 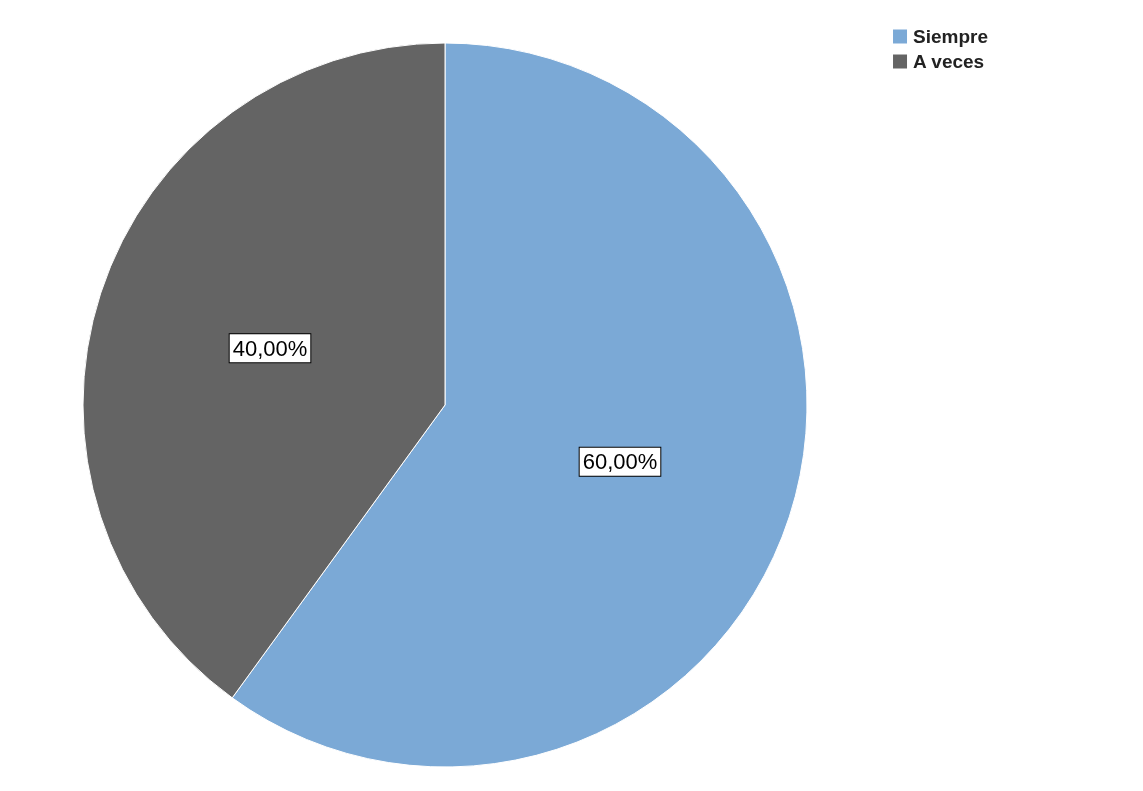 What do you see at coordinates (620, 462) in the screenshot?
I see `data-label: 60,00%` at bounding box center [620, 462].